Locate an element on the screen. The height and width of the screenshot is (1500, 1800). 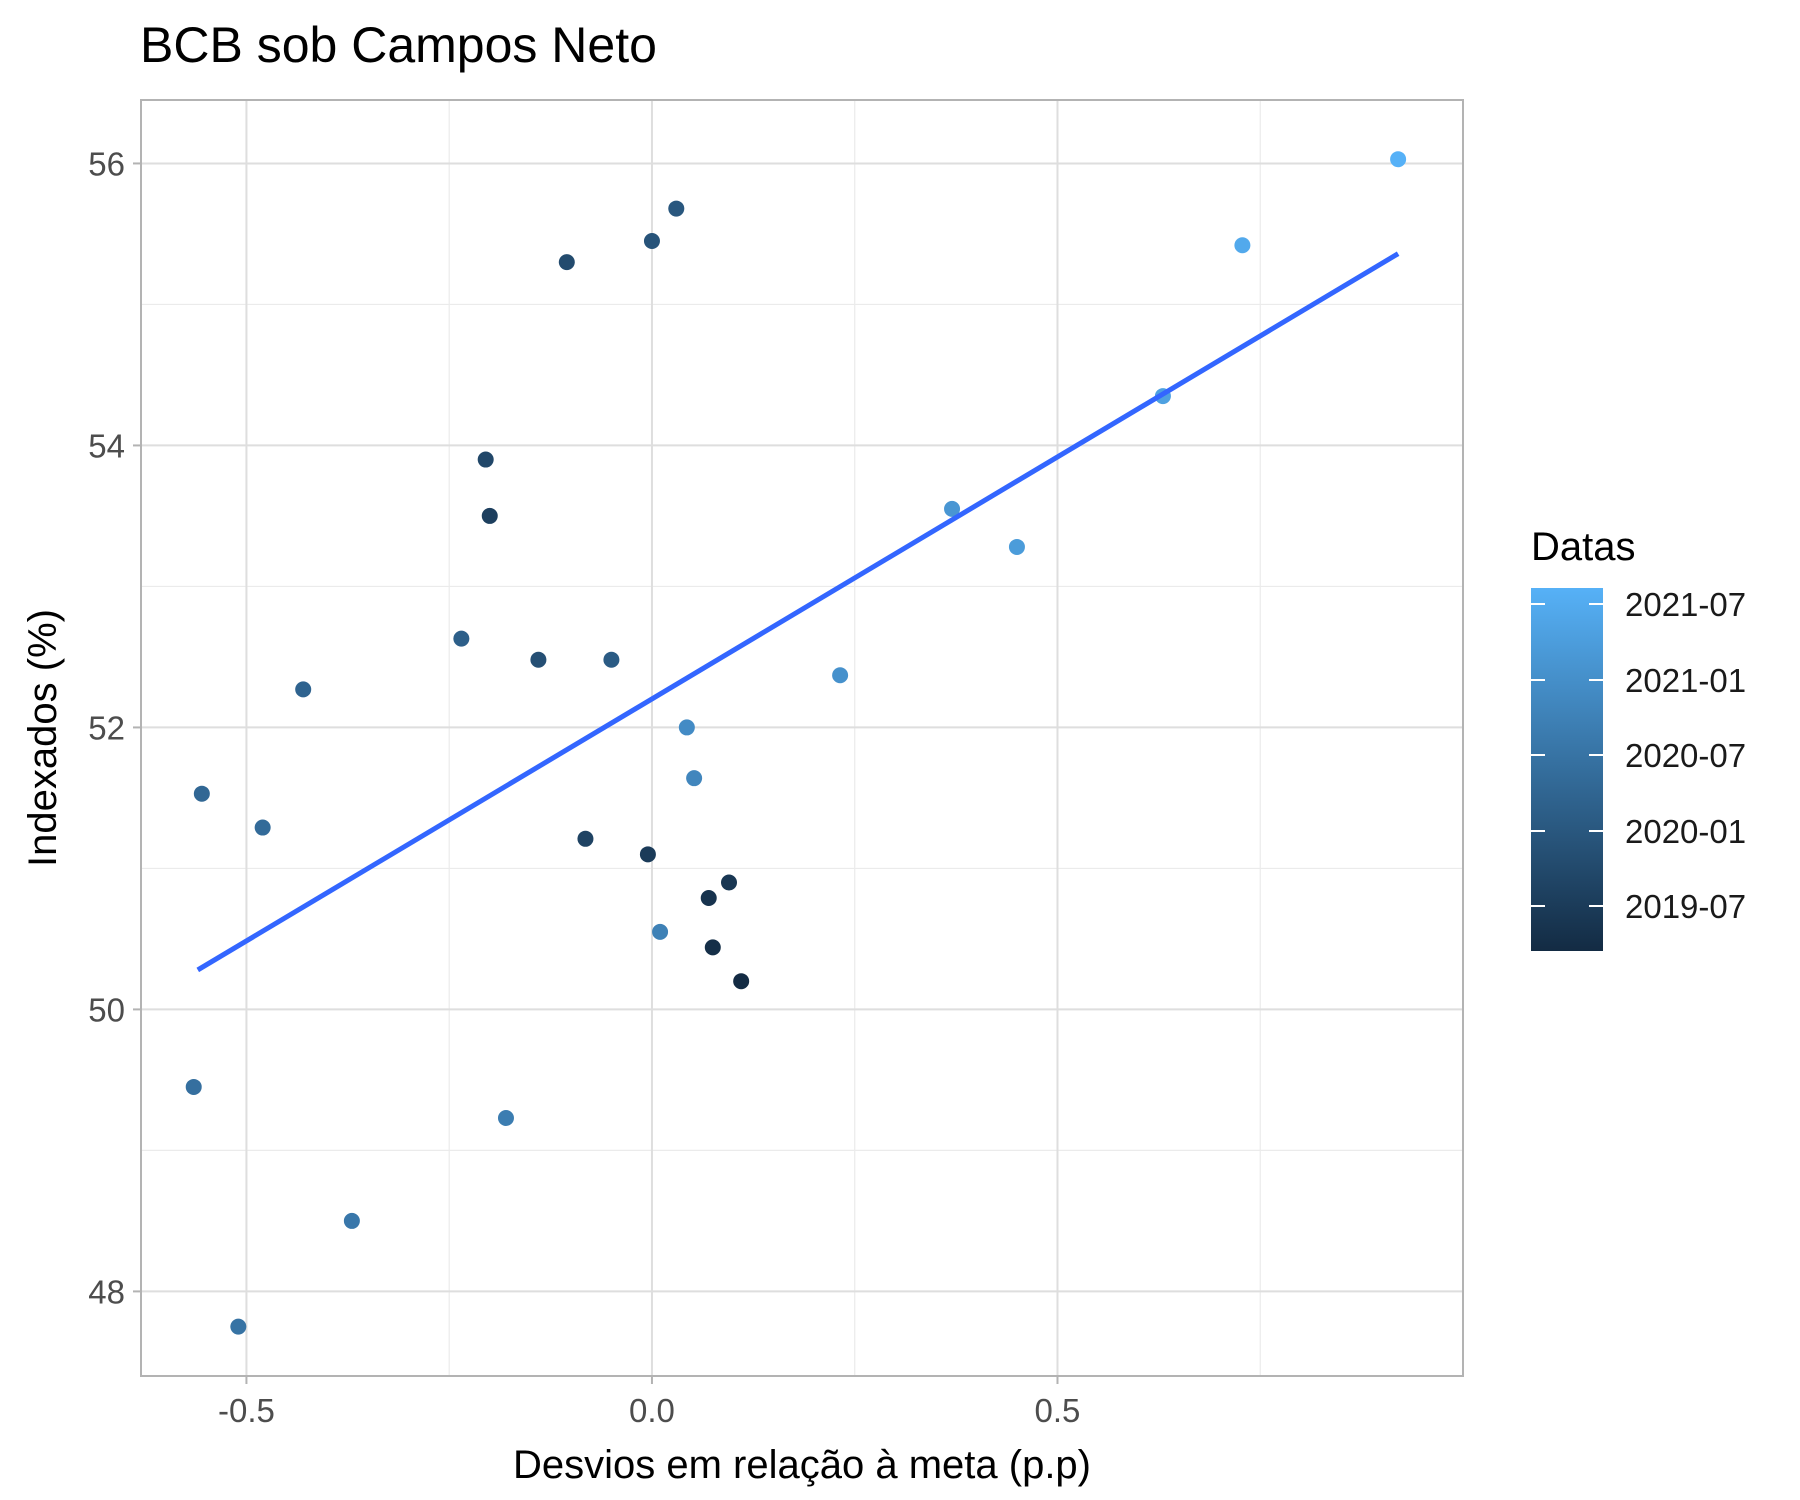
x-axis-title: Desvios em relação à meta (p.p) is located at coordinates (802, 1465).